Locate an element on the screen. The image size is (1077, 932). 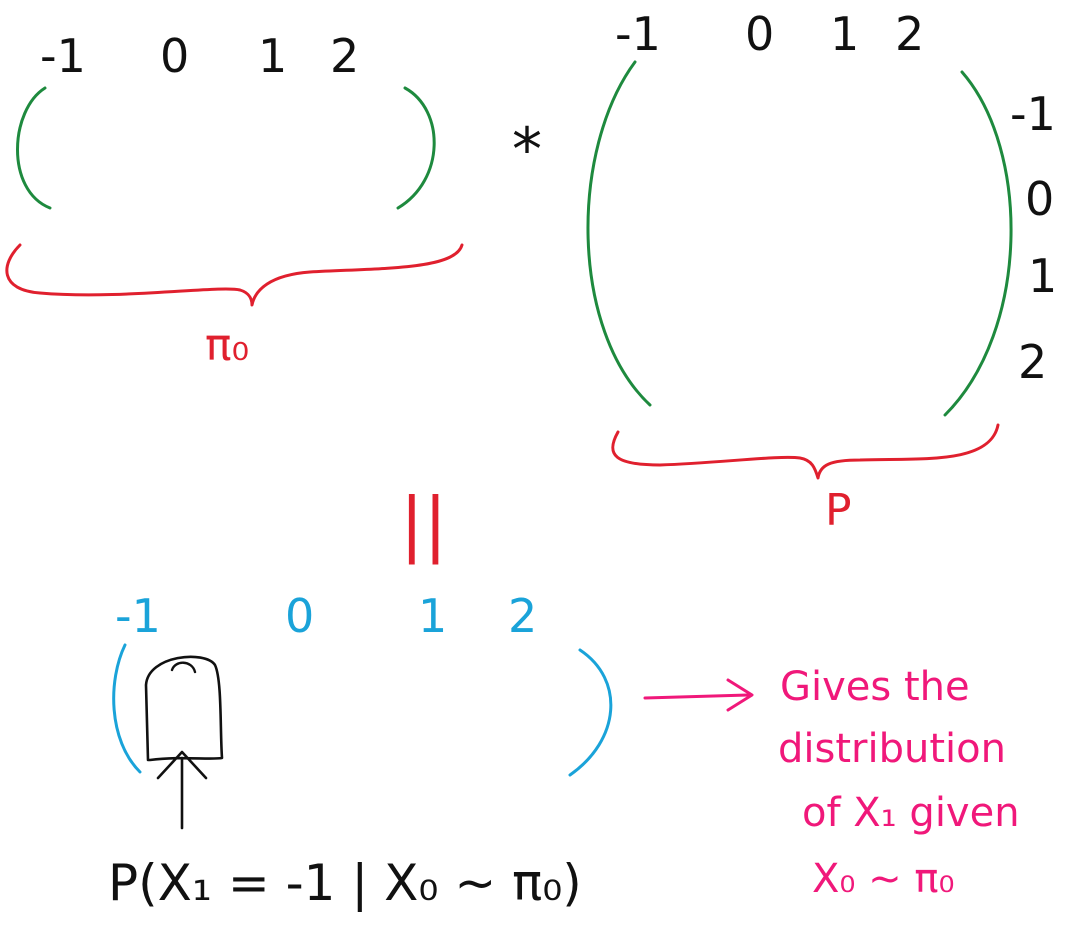
equals-sign: || is located at coordinates (423, 524).